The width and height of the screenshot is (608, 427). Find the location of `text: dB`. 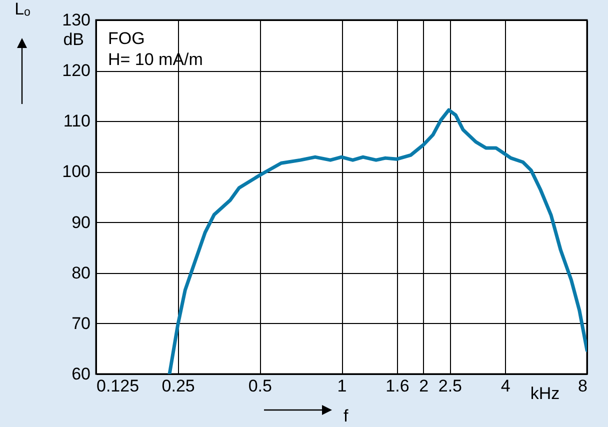

text: dB is located at coordinates (73, 39).